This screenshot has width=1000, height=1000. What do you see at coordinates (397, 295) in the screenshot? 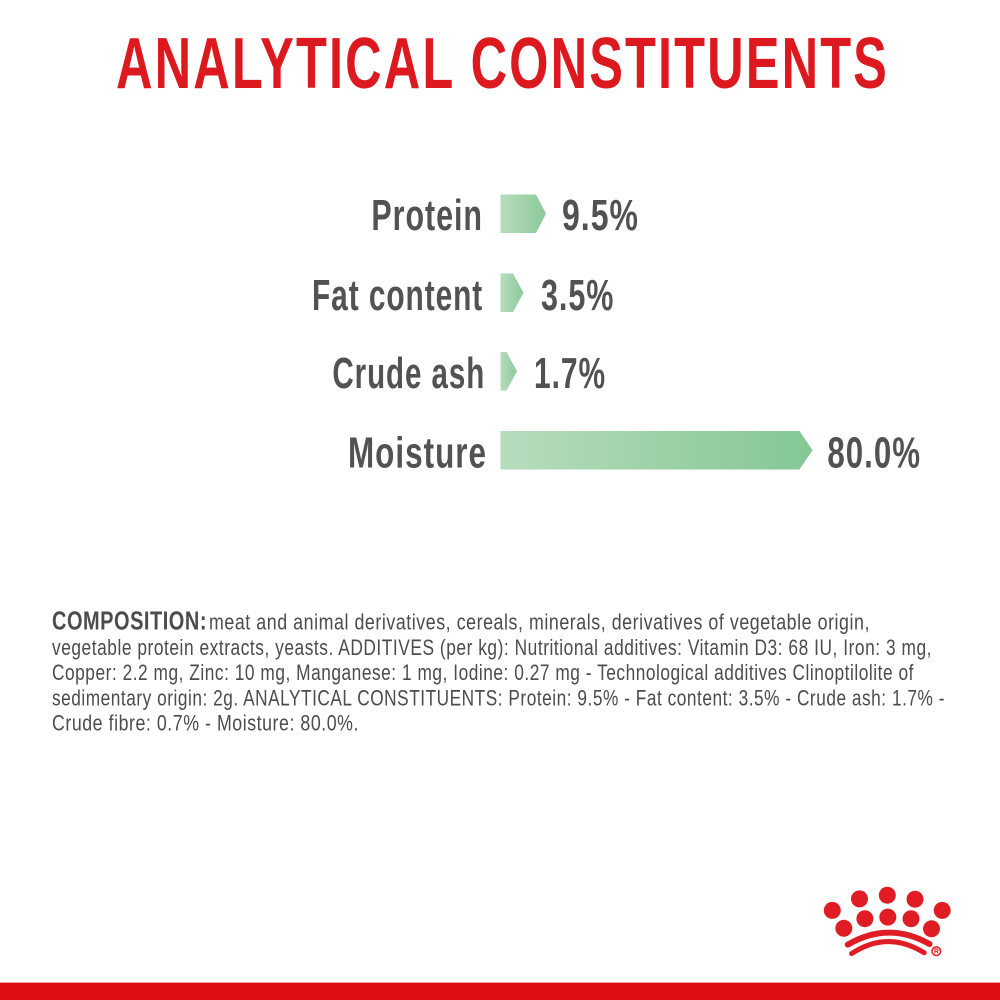
I see `svg-text: Fat content` at bounding box center [397, 295].